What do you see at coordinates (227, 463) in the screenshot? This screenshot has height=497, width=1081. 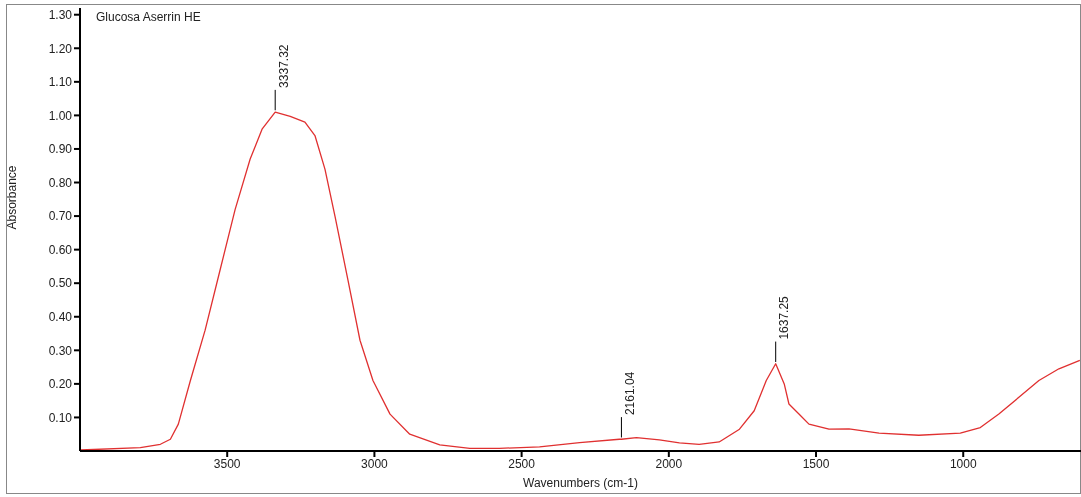 I see `x-tick-label: 3500` at bounding box center [227, 463].